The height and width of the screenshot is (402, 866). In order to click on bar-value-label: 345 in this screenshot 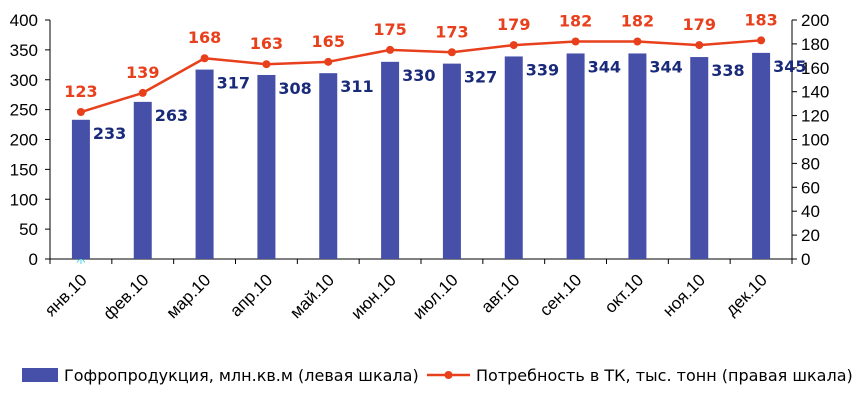, I will do `click(789, 66)`.